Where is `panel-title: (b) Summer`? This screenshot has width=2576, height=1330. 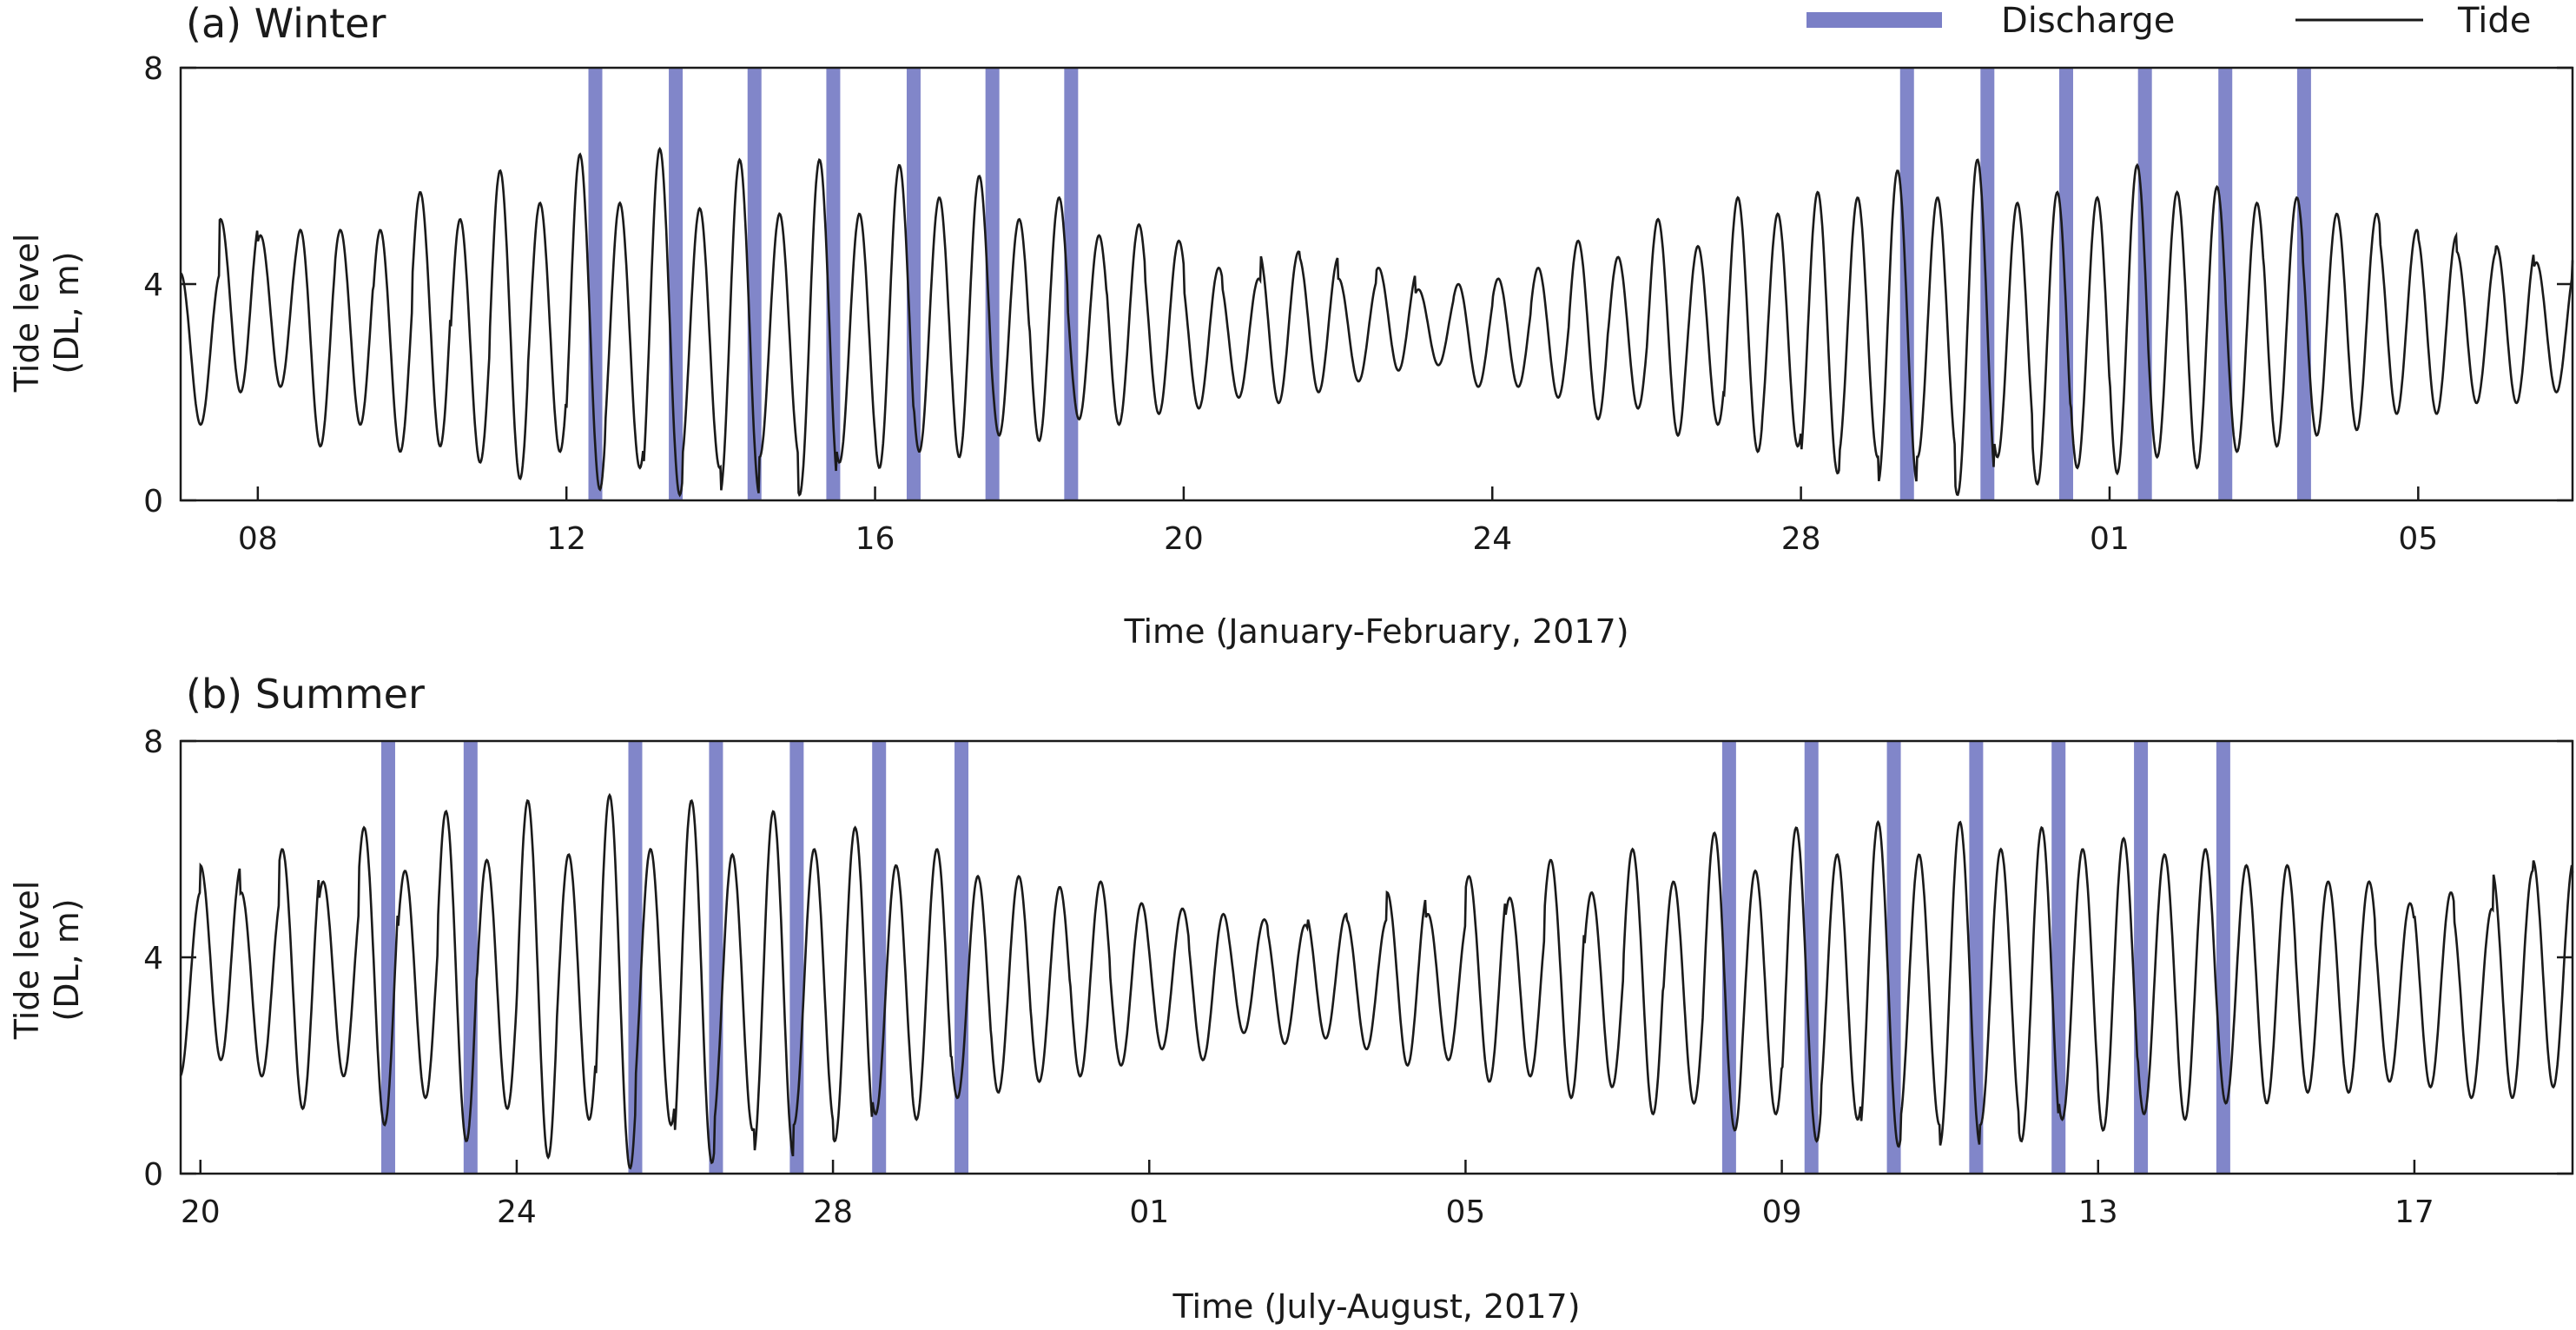 panel-title: (b) Summer is located at coordinates (305, 694).